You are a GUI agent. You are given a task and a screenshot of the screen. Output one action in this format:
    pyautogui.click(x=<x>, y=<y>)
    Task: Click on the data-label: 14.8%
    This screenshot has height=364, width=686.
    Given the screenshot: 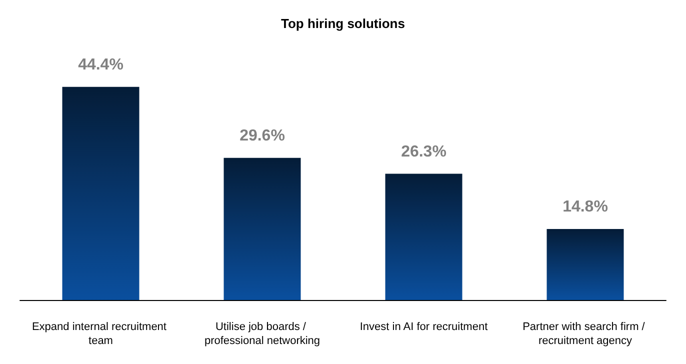 What is the action you would take?
    pyautogui.click(x=585, y=207)
    